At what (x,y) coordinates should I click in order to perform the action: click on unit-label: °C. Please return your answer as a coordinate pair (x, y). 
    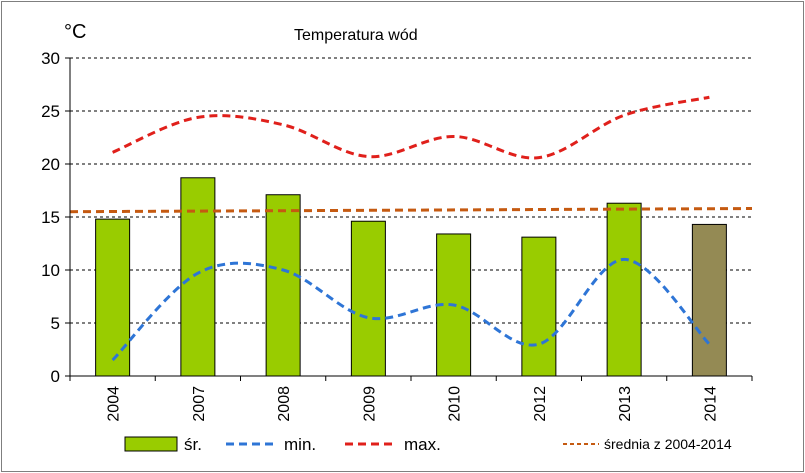
    Looking at the image, I should click on (75, 32).